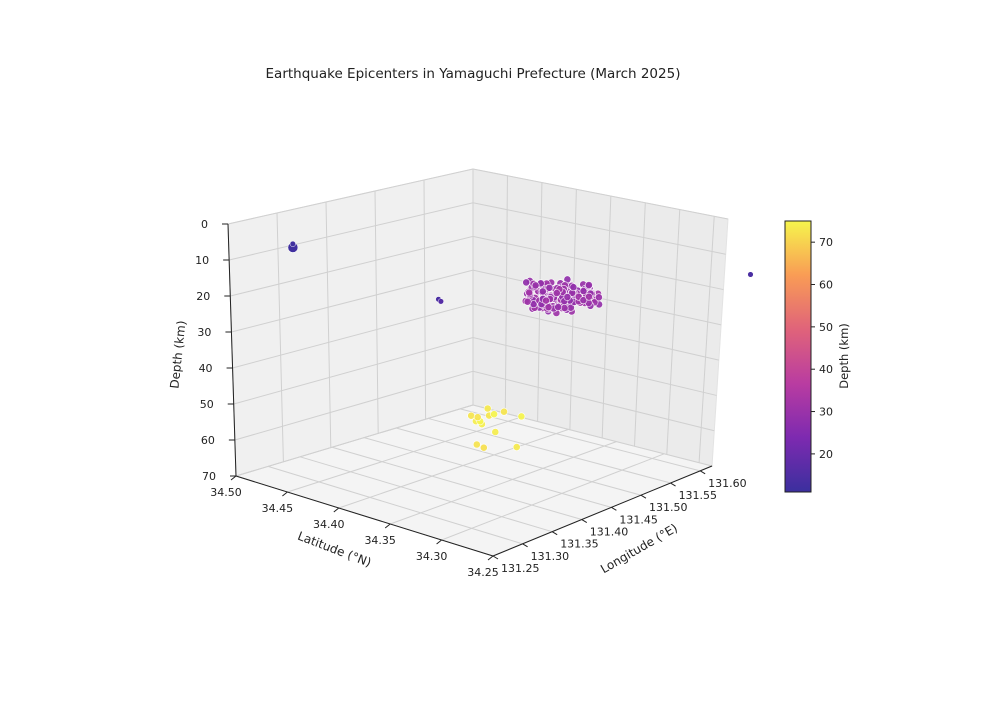  What do you see at coordinates (579, 544) in the screenshot?
I see `x-tick-label: 131.35` at bounding box center [579, 544].